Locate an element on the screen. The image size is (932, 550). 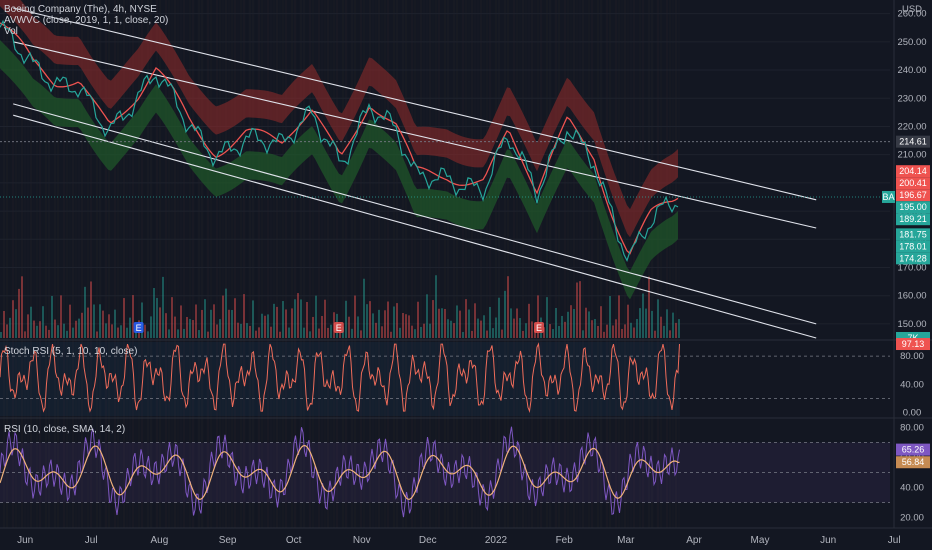
rsi-tick-label: 20.00 is located at coordinates (912, 518).